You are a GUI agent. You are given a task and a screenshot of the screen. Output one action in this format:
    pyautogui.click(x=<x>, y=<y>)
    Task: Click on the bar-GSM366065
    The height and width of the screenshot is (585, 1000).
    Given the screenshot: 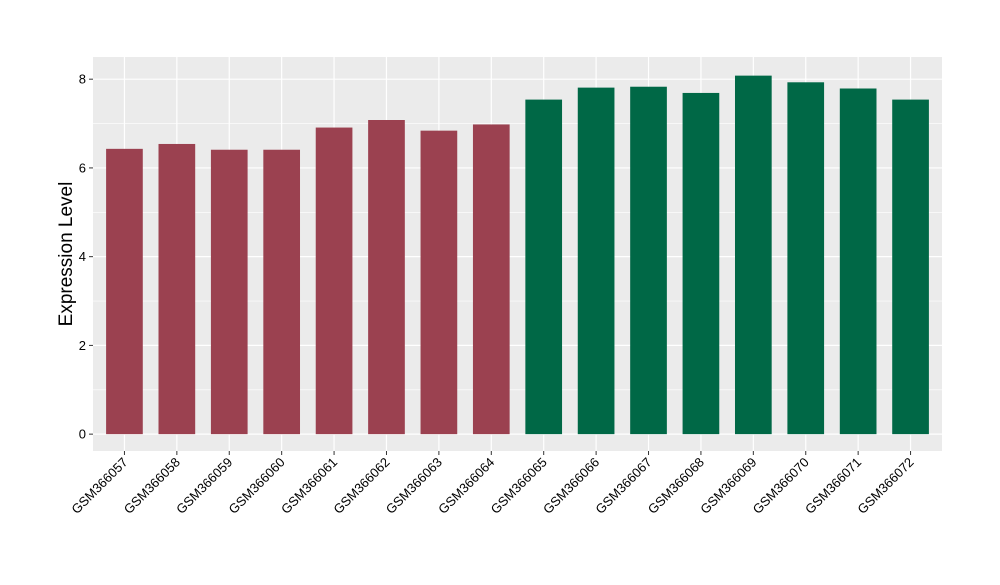 What is the action you would take?
    pyautogui.click(x=544, y=267)
    